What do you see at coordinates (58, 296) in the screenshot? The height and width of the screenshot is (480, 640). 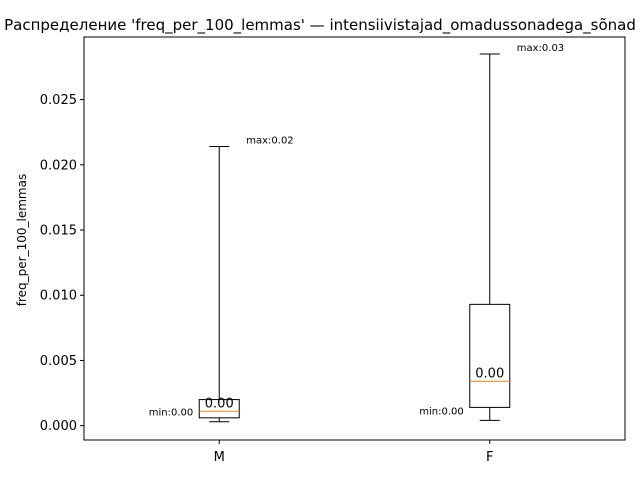 I see `y-tick-label: 0.010` at bounding box center [58, 296].